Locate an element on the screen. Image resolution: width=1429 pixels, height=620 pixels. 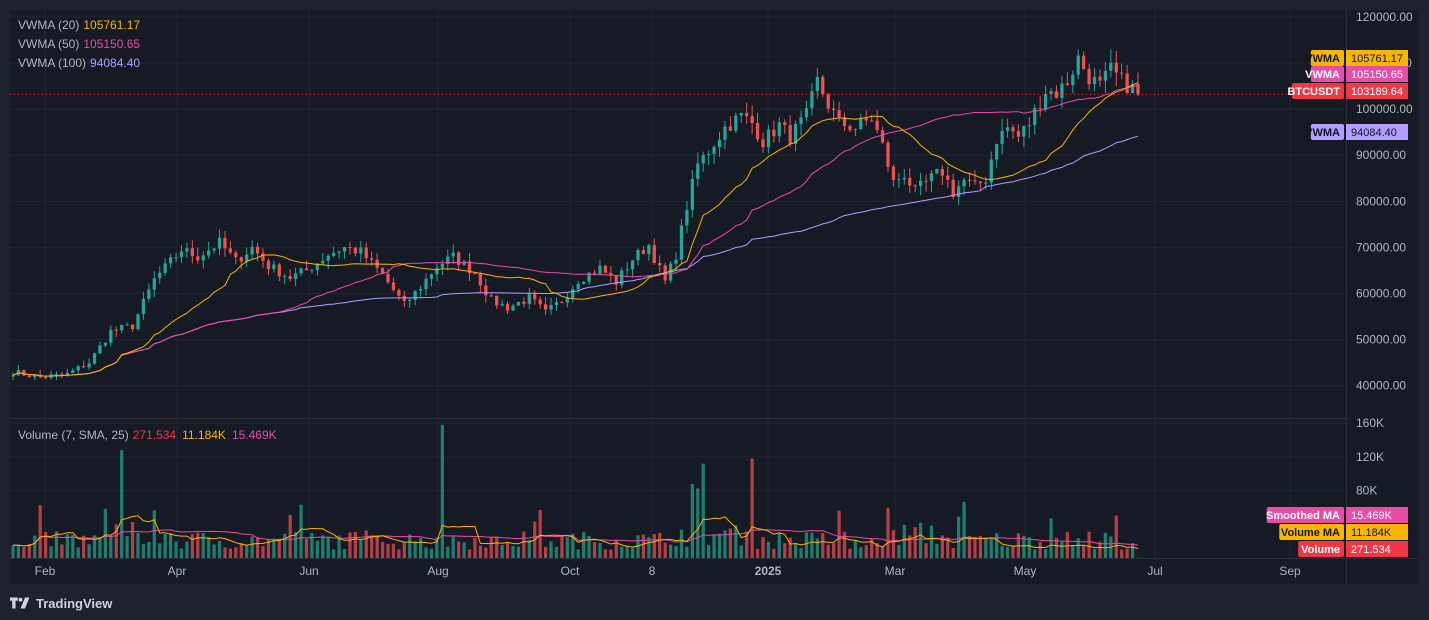
legend-vwma20: VWMA (20) 105761.17 is located at coordinates (79, 25).